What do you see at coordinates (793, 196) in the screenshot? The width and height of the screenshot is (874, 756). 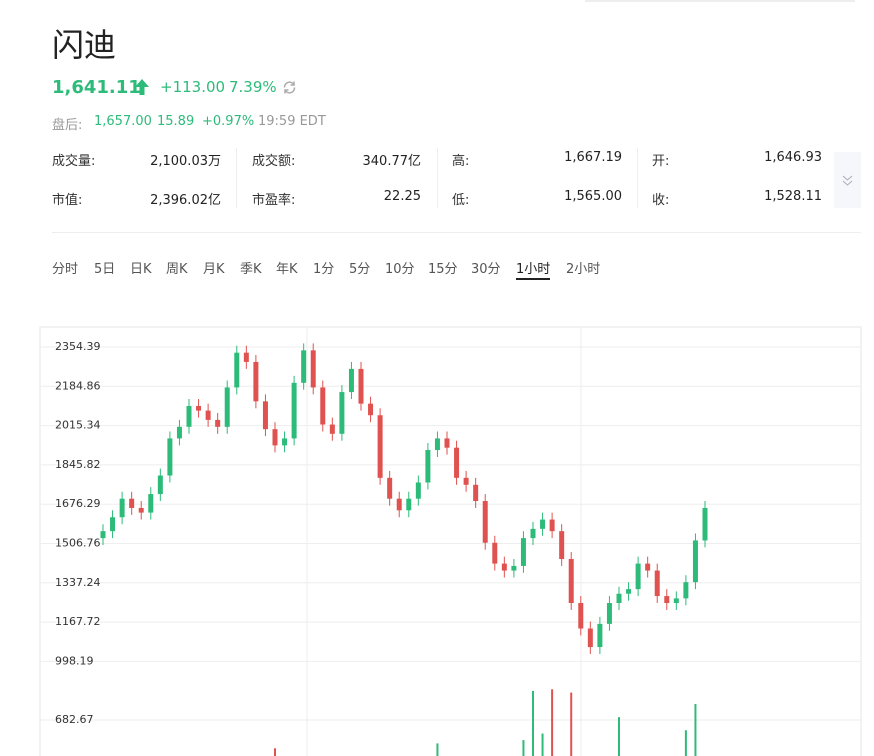 I see `stat-value: 1,528.11` at bounding box center [793, 196].